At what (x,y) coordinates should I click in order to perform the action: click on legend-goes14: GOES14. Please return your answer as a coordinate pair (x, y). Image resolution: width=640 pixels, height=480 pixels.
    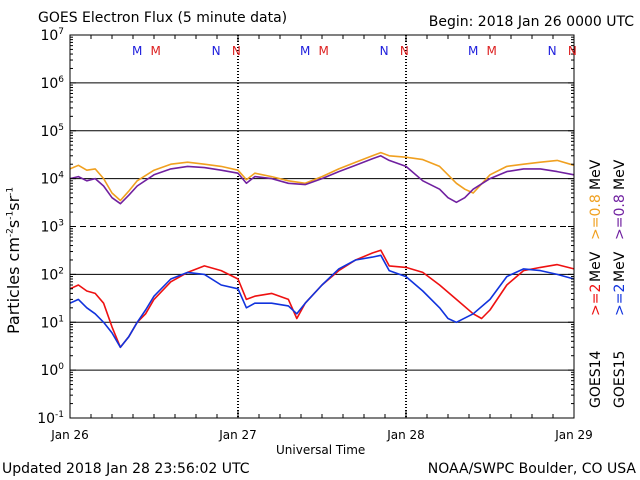
    Looking at the image, I should click on (596, 379).